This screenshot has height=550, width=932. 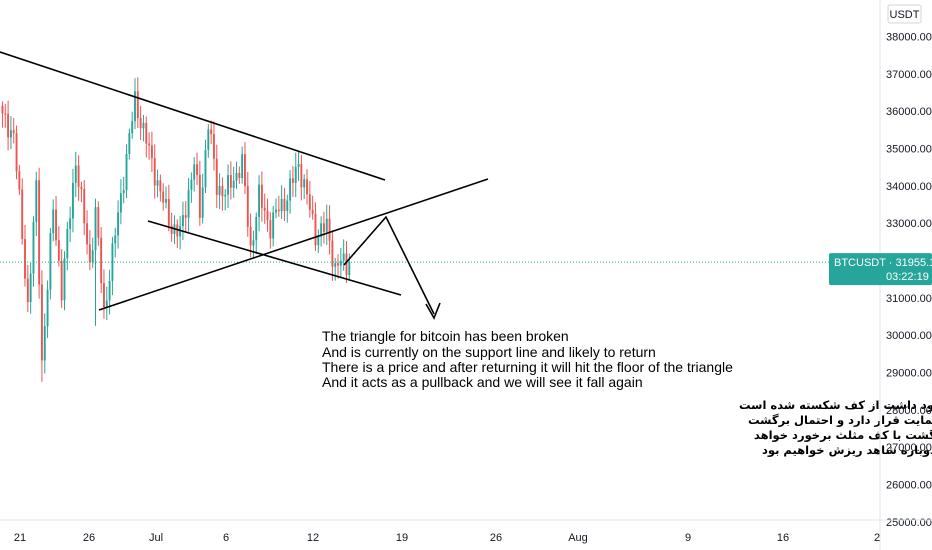 I want to click on current-price-label: BTCUSDT · 31955.18 03:22:19, so click(x=880, y=269).